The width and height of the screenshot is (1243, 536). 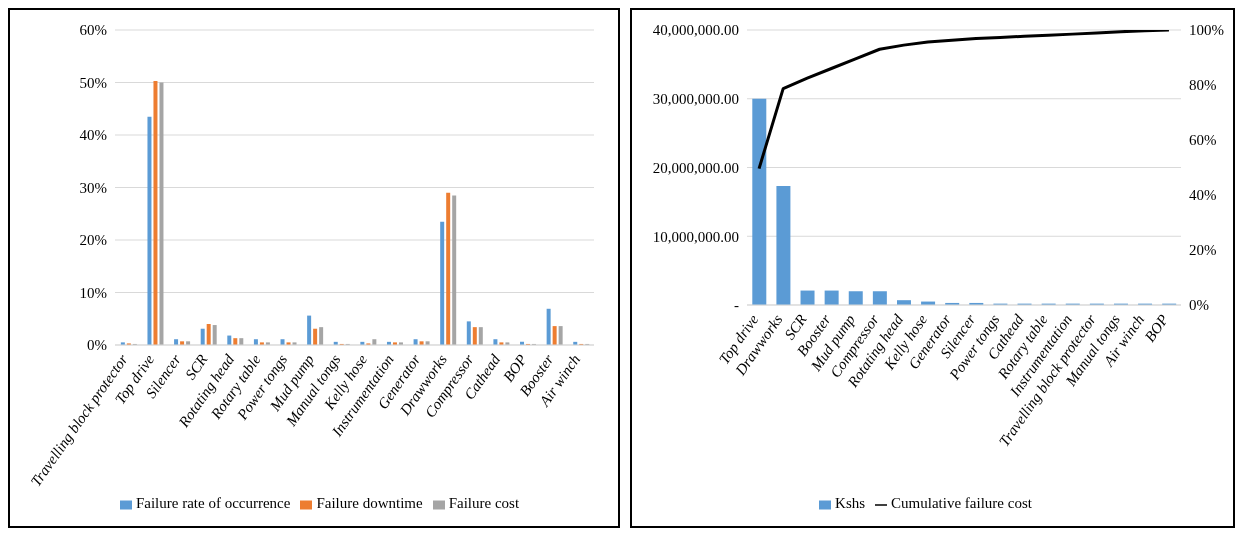 What do you see at coordinates (695, 236) in the screenshot?
I see `y-tick-label: 10,000,000.00` at bounding box center [695, 236].